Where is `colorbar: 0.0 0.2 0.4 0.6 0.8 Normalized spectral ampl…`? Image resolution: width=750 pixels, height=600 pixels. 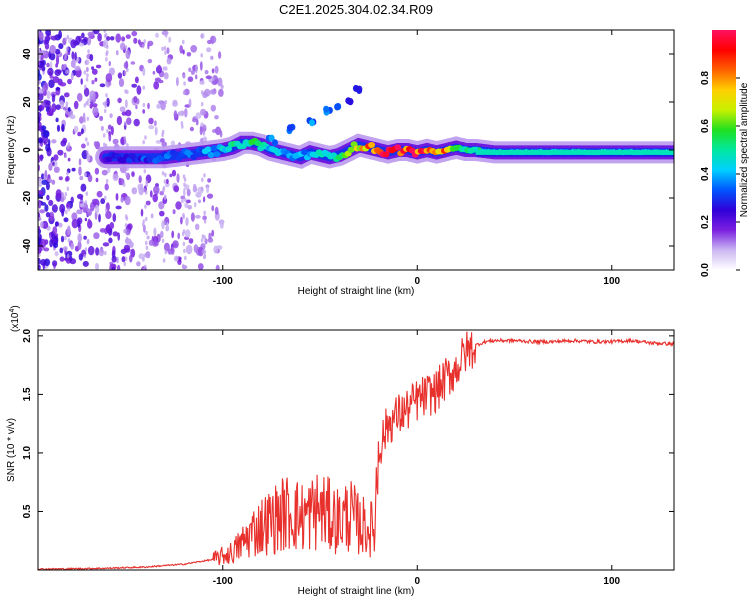
colorbar: 0.0 0.2 0.4 0.6 0.8 Normalized spectral ampl… is located at coordinates (725, 153).